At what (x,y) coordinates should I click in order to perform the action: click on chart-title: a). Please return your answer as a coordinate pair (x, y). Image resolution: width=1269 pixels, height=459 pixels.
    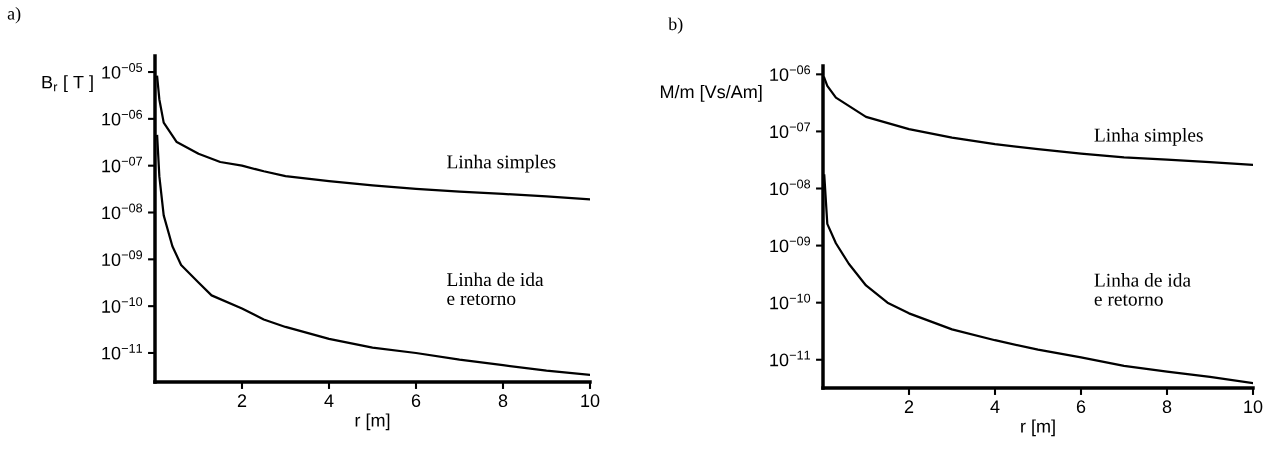
    Looking at the image, I should click on (14, 15).